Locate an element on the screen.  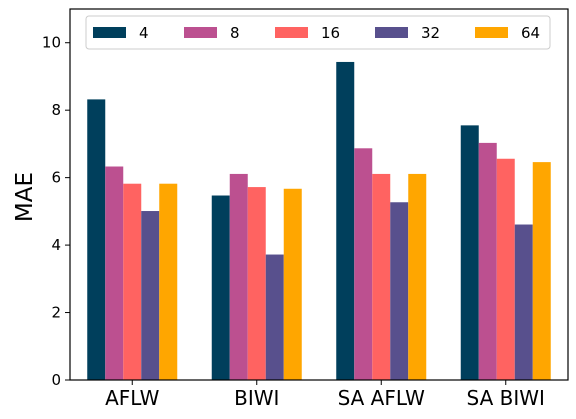
legend-label-32: 32 is located at coordinates (430, 33).